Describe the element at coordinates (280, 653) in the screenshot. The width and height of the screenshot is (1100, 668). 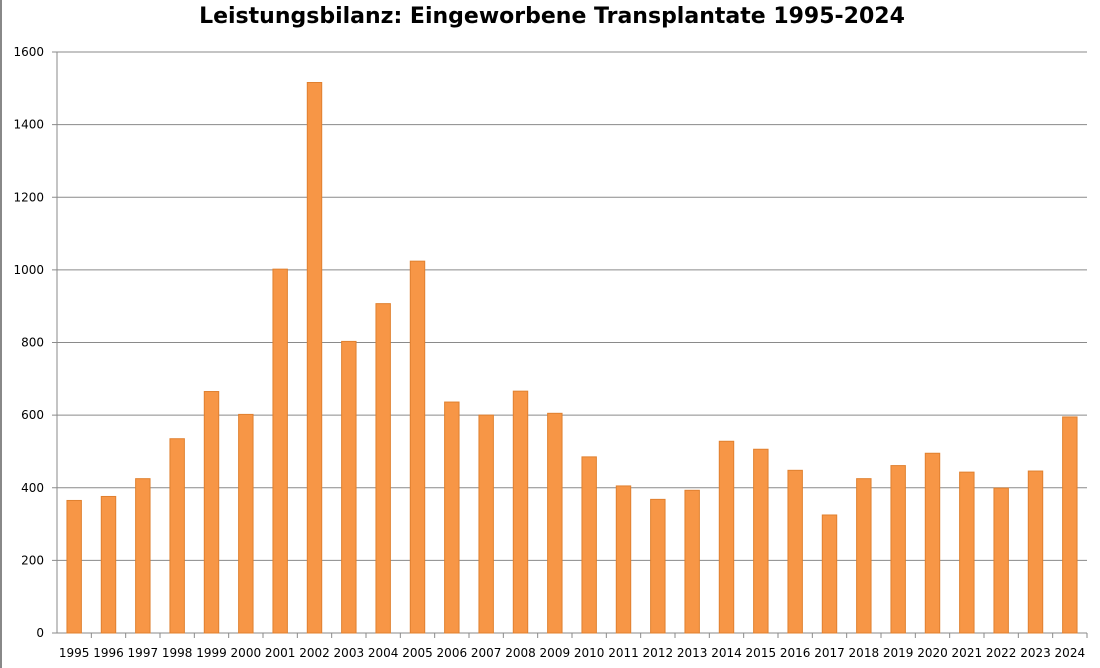
I see `x-tick-label: 2001` at that location.